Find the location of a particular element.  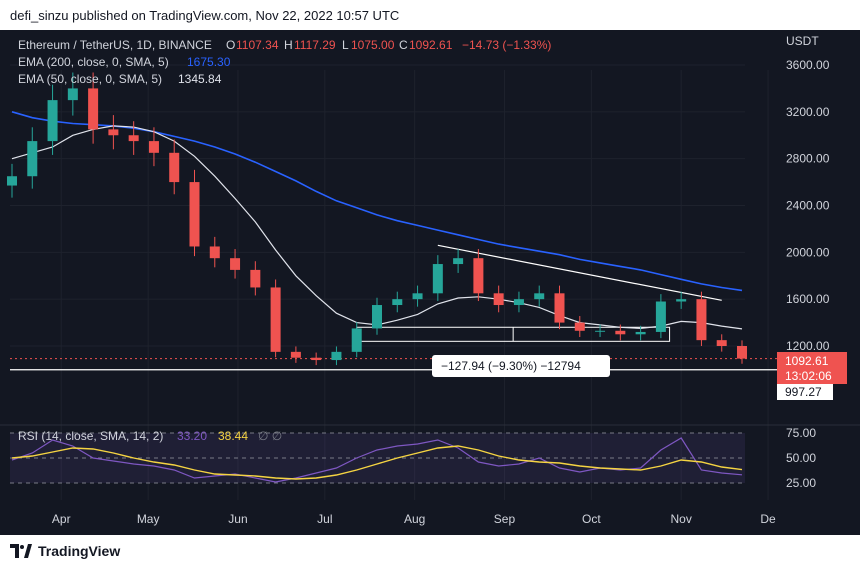

legend-c-label: C is located at coordinates (403, 45).